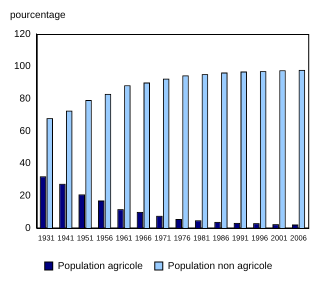 Image resolution: width=321 pixels, height=289 pixels. I want to click on y-tick-label: 80, so click(26, 98).